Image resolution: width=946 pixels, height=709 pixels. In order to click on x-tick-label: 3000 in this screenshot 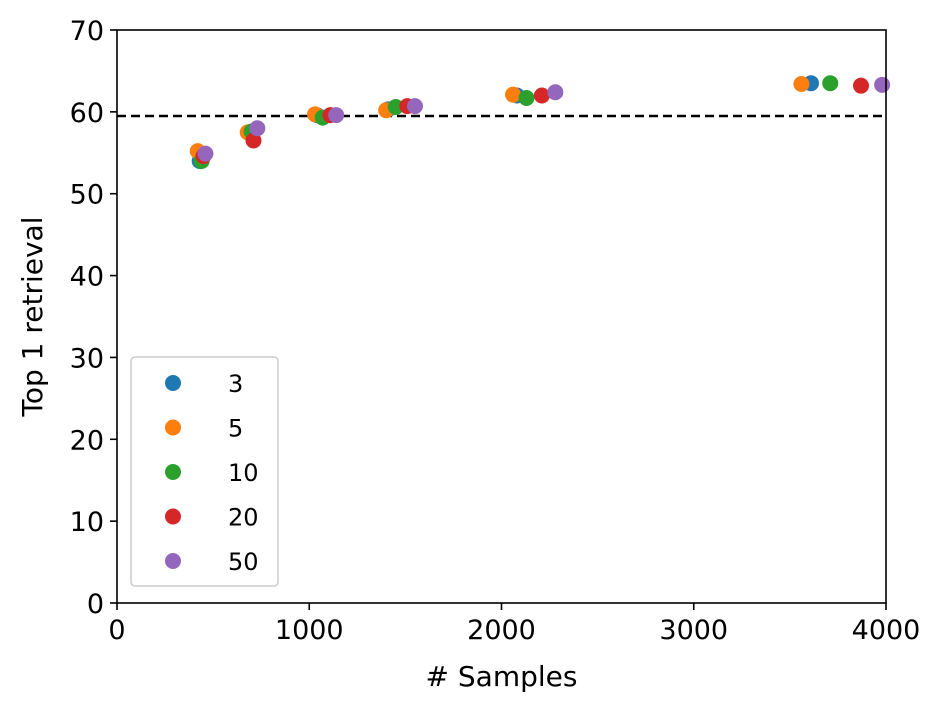, I will do `click(693, 630)`.